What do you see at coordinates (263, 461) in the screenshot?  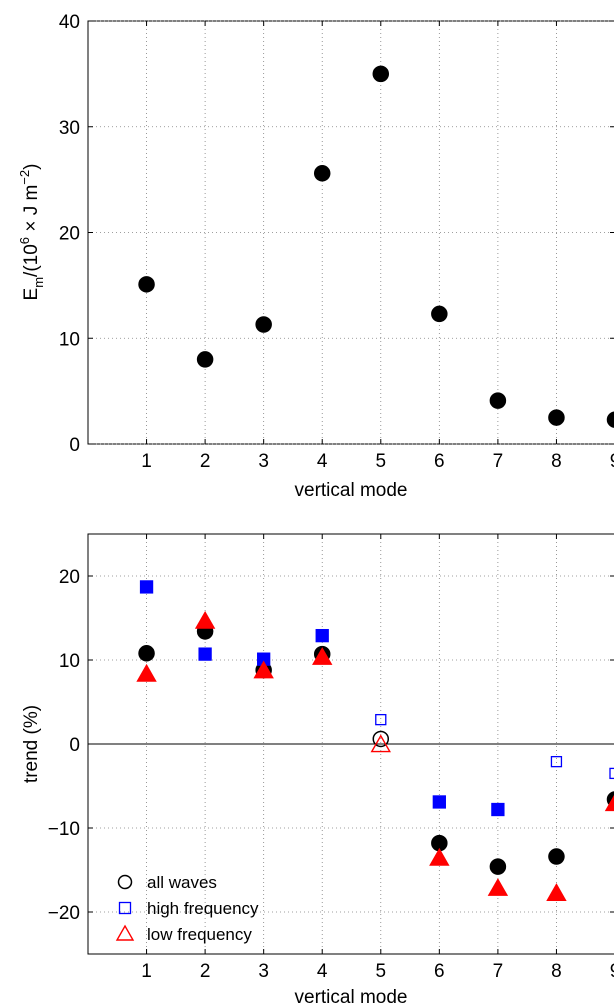 I see `top-xtick-label: 3` at bounding box center [263, 461].